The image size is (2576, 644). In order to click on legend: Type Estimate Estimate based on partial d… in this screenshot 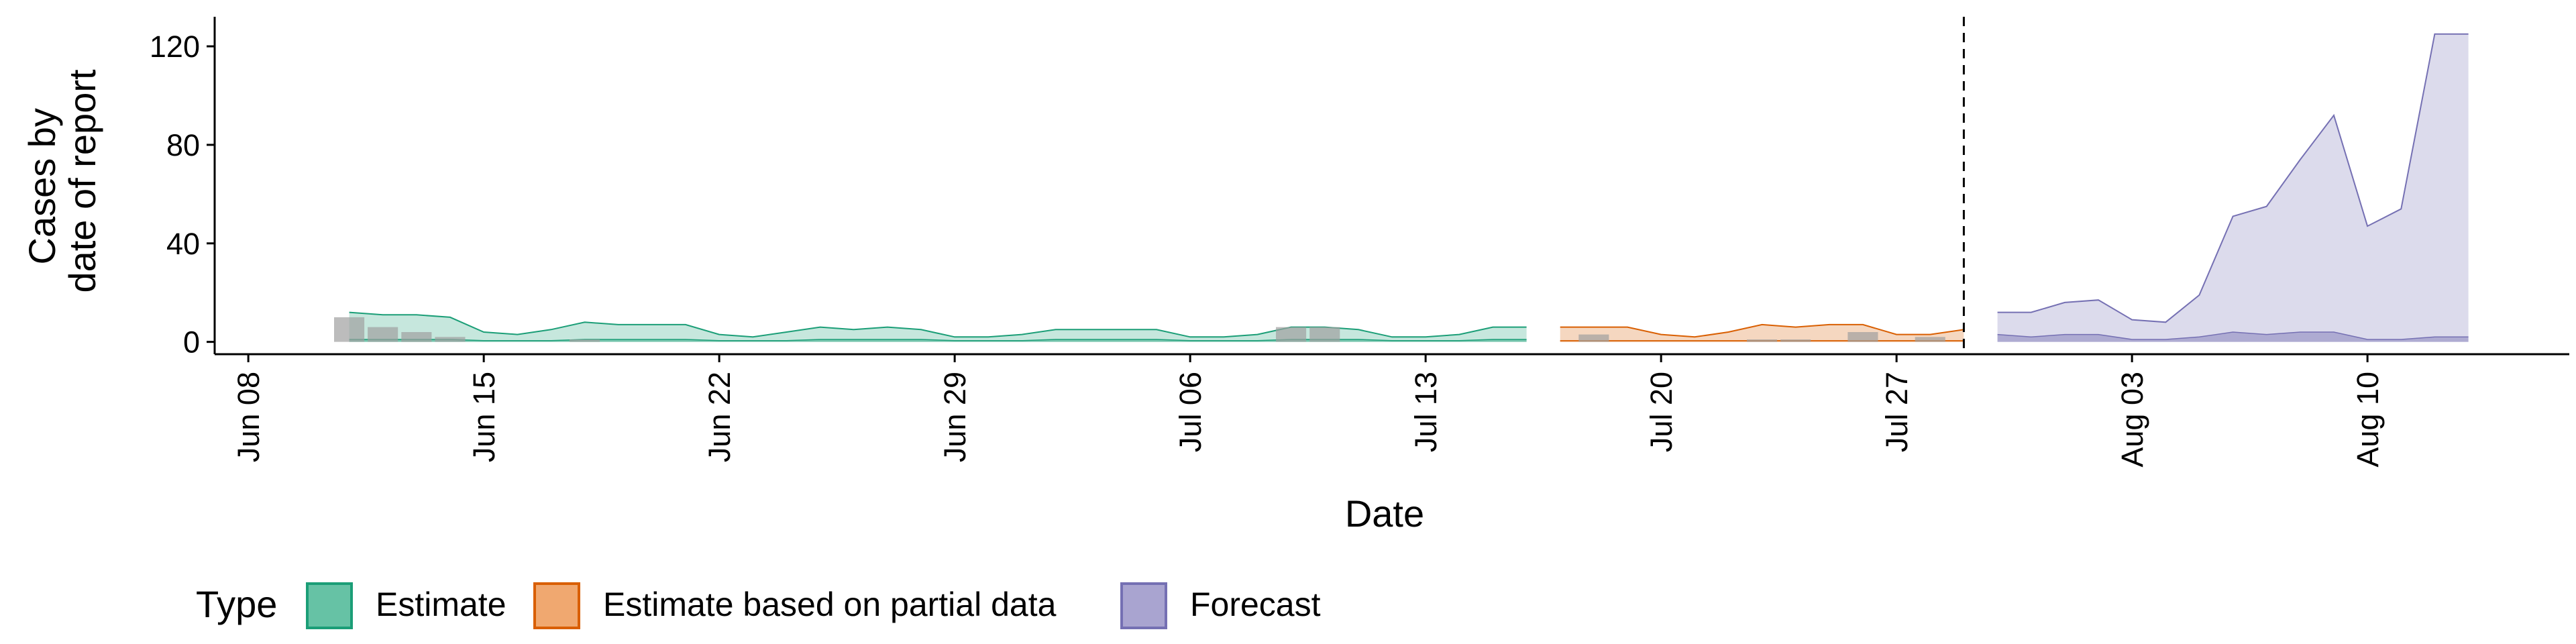, I will do `click(758, 605)`.